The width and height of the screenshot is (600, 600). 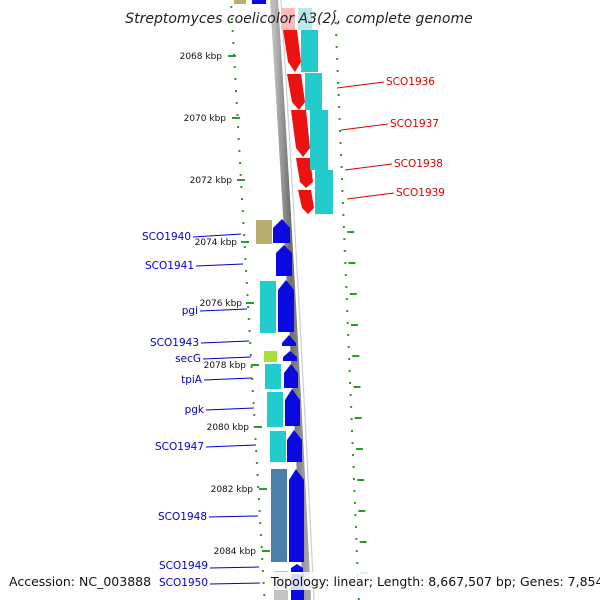 I want to click on gene-label-pgk: pgk, so click(x=195, y=410).